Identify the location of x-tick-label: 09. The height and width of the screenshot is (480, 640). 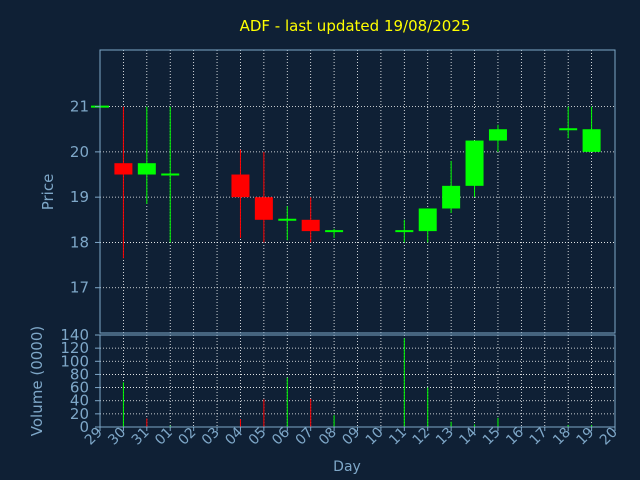
(351, 437).